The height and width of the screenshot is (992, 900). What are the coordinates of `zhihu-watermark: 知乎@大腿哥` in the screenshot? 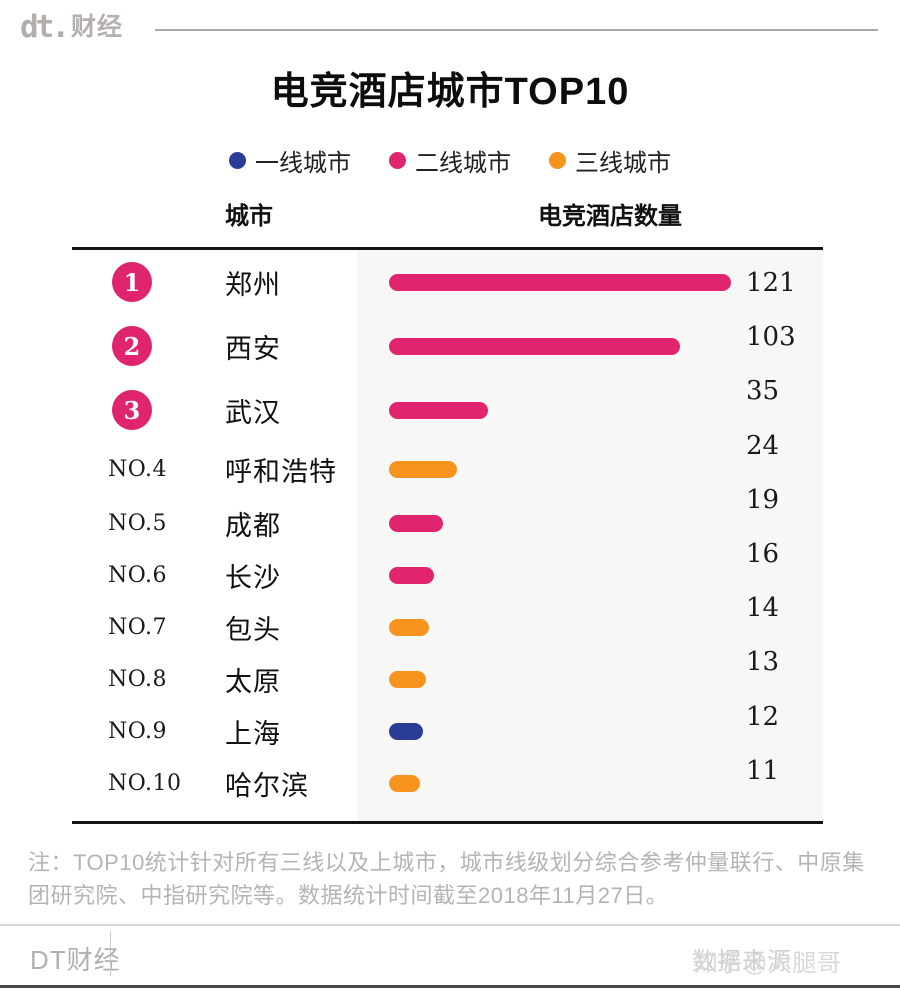 It's located at (768, 963).